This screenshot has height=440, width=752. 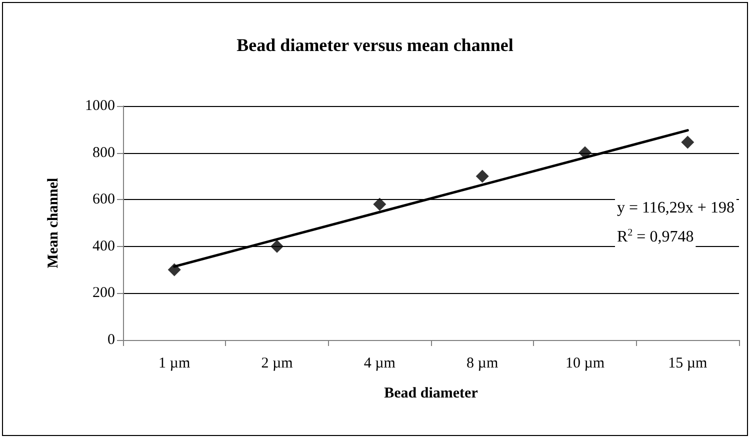 What do you see at coordinates (482, 364) in the screenshot?
I see `x-tick-label: 8 µm` at bounding box center [482, 364].